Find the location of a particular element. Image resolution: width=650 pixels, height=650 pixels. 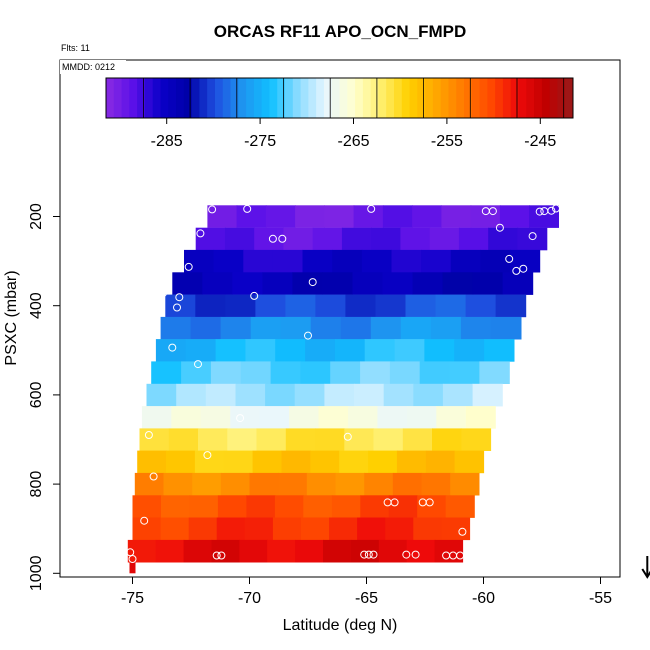

colorbar-tick-label: -255 is located at coordinates (447, 141).